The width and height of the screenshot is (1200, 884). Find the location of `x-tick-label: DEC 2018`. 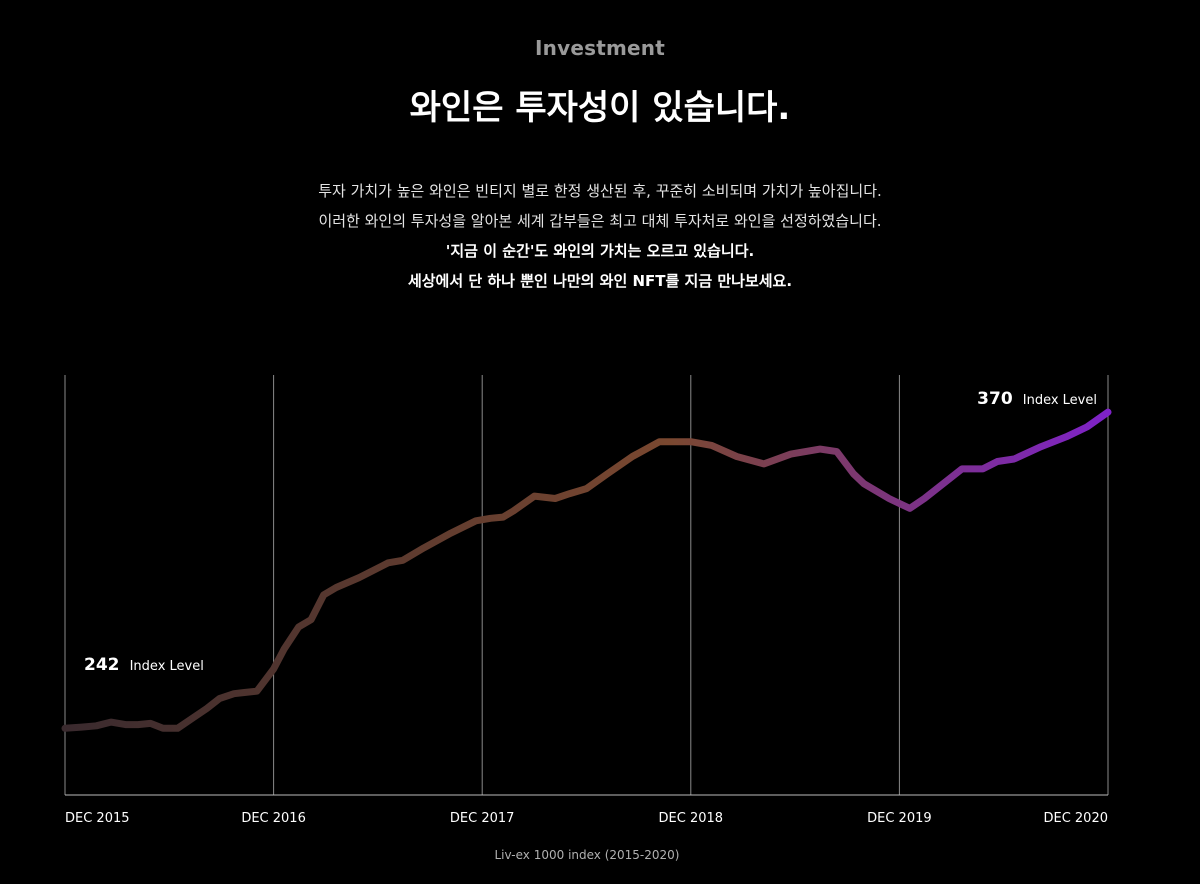

x-tick-label: DEC 2018 is located at coordinates (691, 818).